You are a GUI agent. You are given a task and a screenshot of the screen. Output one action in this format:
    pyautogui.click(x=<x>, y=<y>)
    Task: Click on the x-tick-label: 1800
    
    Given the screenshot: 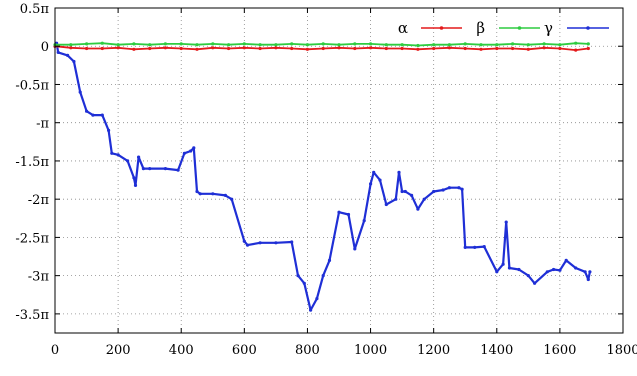 What is the action you would take?
    pyautogui.click(x=621, y=350)
    